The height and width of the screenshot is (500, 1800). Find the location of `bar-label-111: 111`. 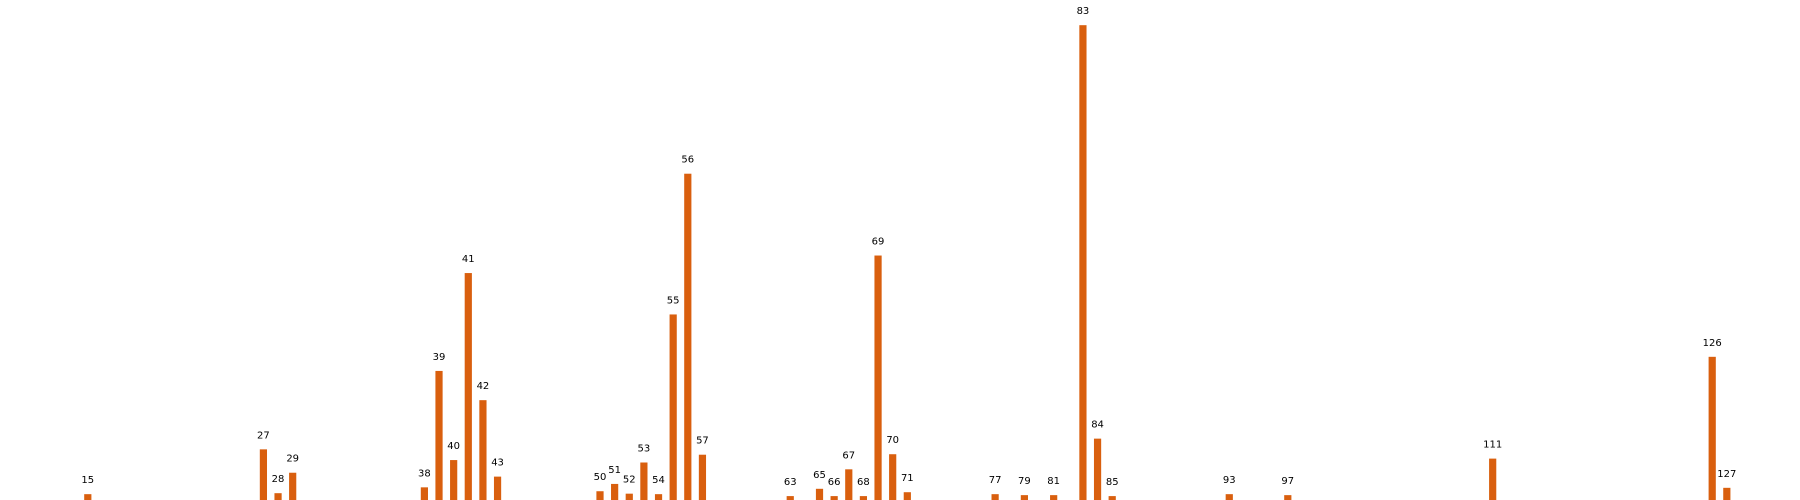

bar-label-111: 111 is located at coordinates (1492, 445).